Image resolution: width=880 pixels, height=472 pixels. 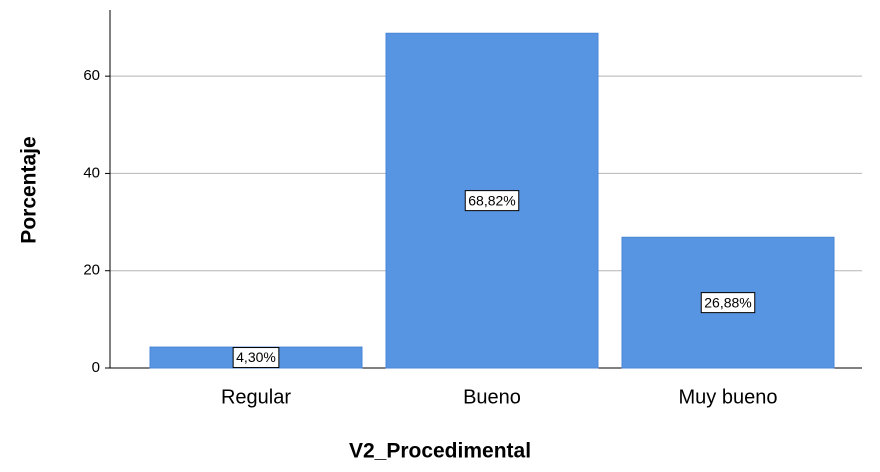 What do you see at coordinates (91, 172) in the screenshot?
I see `y-tick-label: 40` at bounding box center [91, 172].